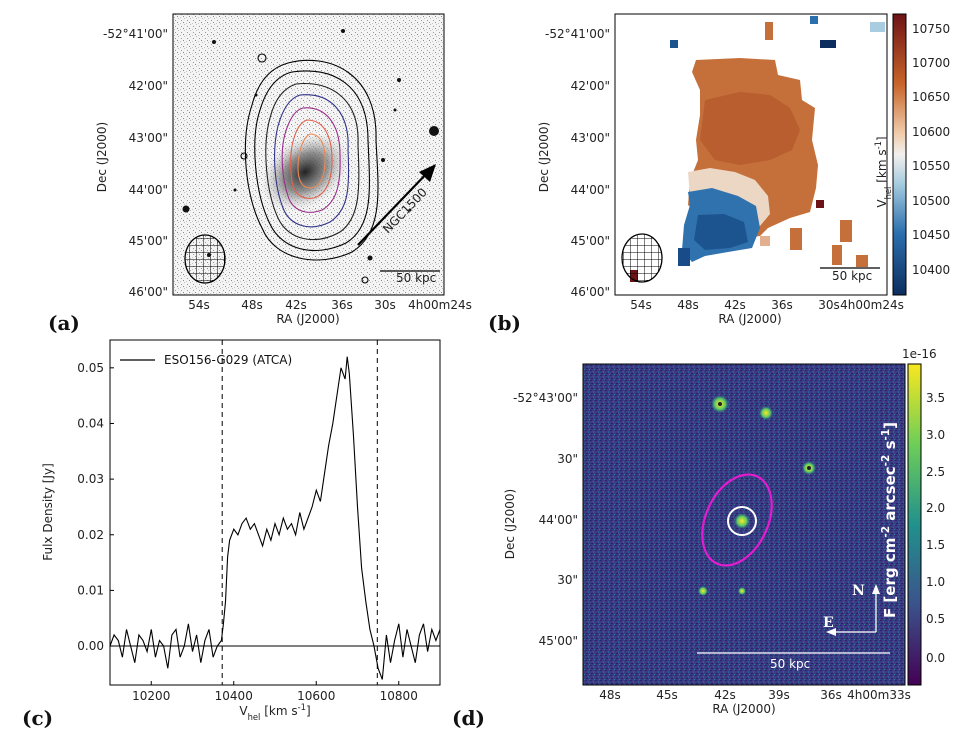  I want to click on panel-d-label: (d), so click(468, 718).